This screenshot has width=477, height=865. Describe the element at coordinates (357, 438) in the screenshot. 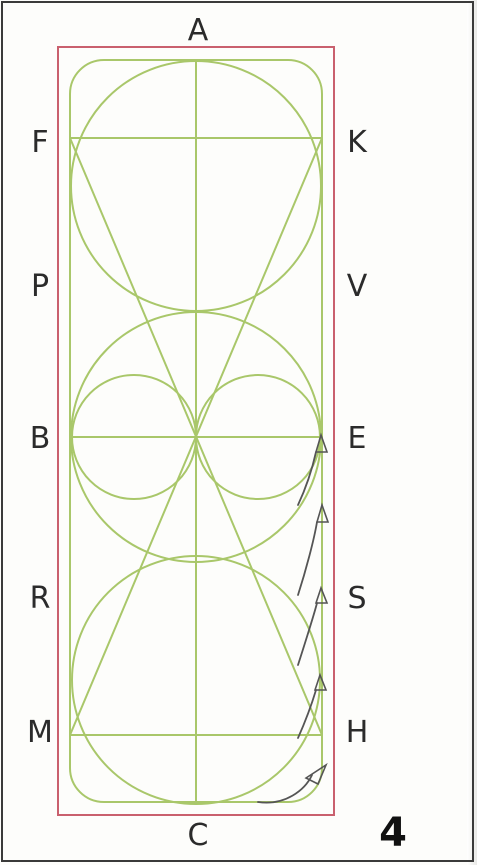

I see `label-e: E` at that location.